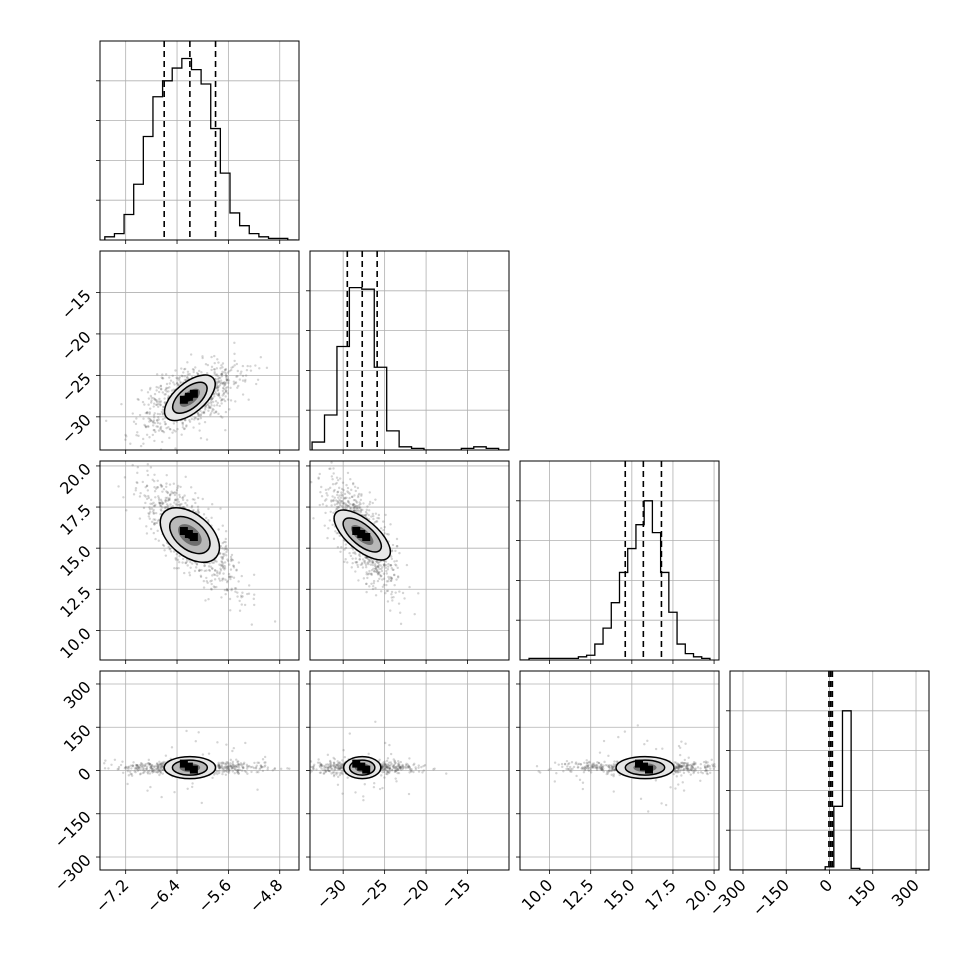 Image resolution: width=970 pixels, height=970 pixels. What do you see at coordinates (366, 769) in the screenshot?
I see `density-bin` at bounding box center [366, 769].